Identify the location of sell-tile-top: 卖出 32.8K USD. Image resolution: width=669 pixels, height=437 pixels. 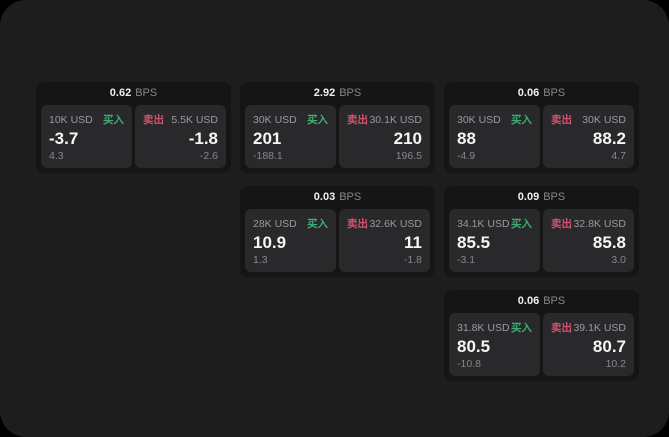
(588, 223).